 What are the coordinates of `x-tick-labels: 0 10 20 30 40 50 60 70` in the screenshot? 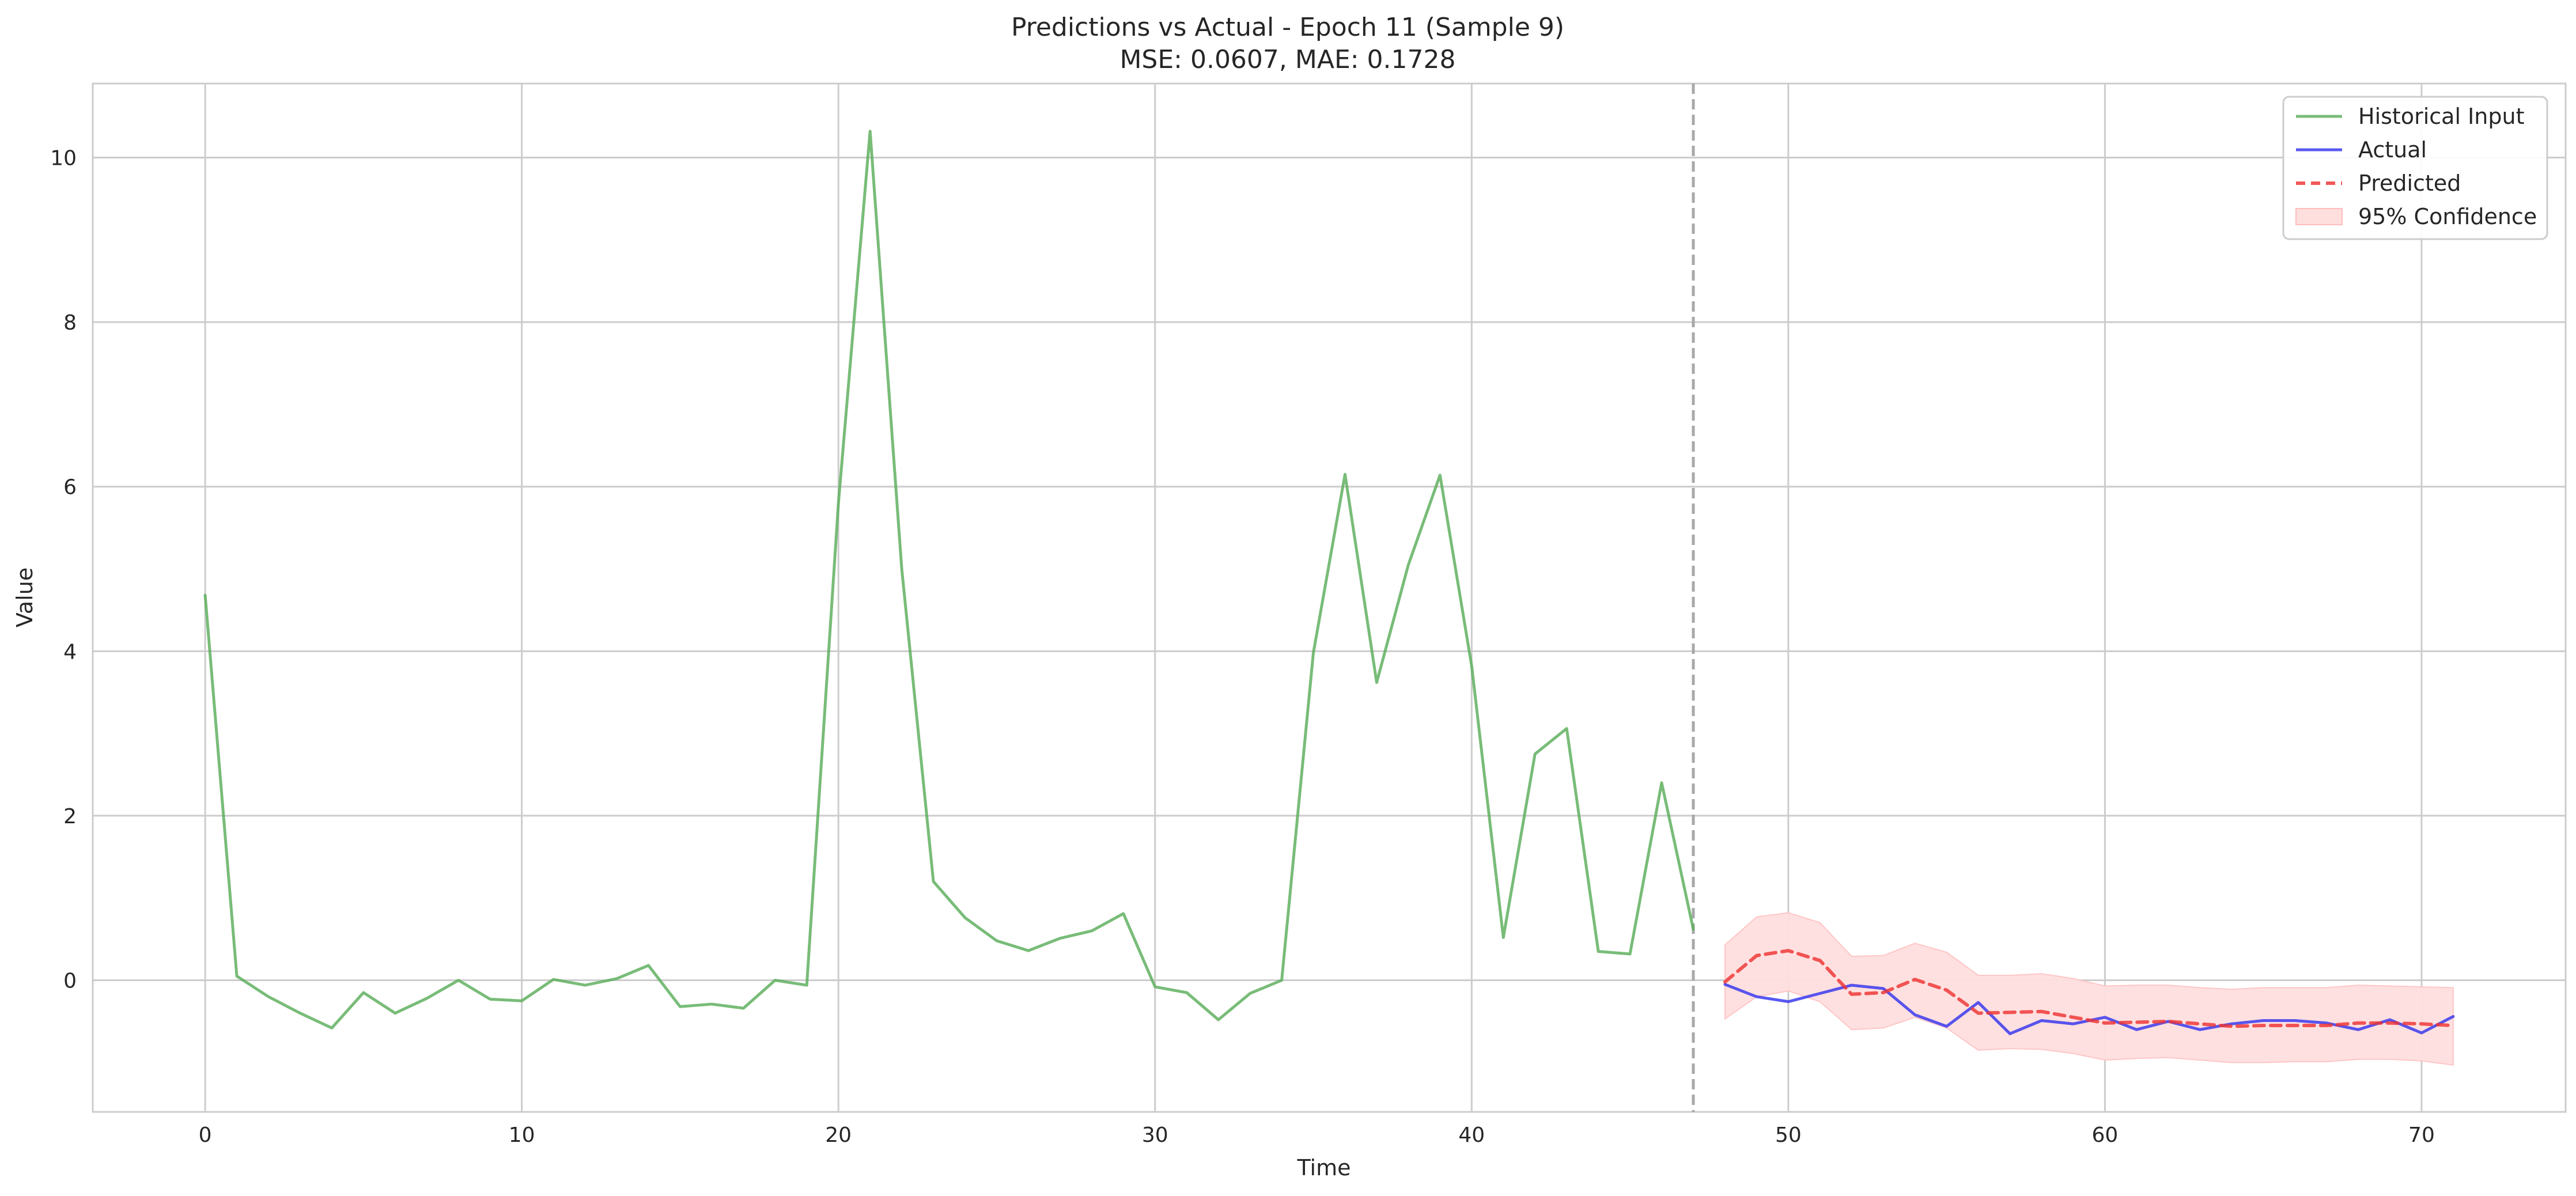 It's located at (1317, 1135).